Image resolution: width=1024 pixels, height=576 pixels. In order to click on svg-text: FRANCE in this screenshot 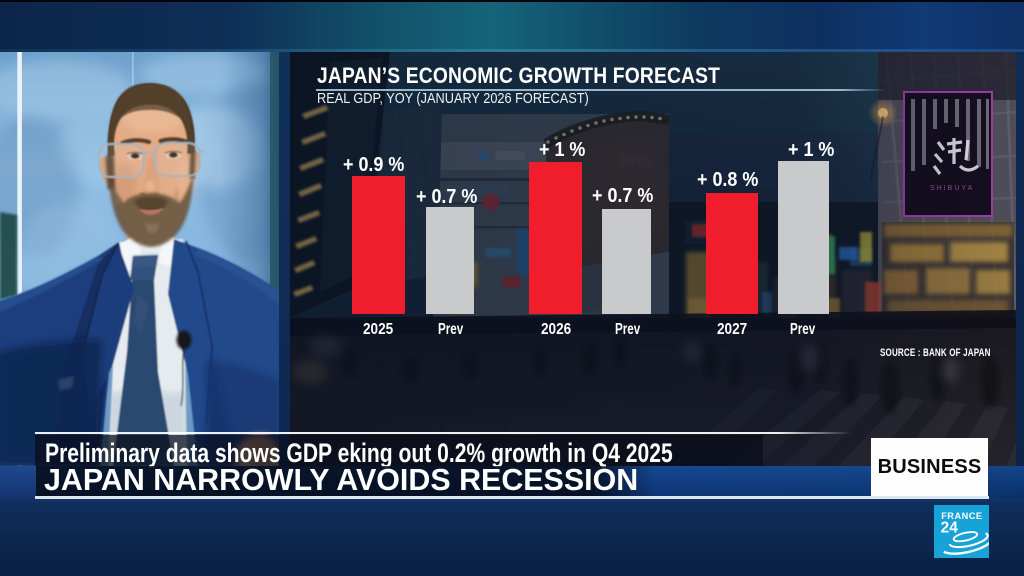, I will do `click(961, 516)`.